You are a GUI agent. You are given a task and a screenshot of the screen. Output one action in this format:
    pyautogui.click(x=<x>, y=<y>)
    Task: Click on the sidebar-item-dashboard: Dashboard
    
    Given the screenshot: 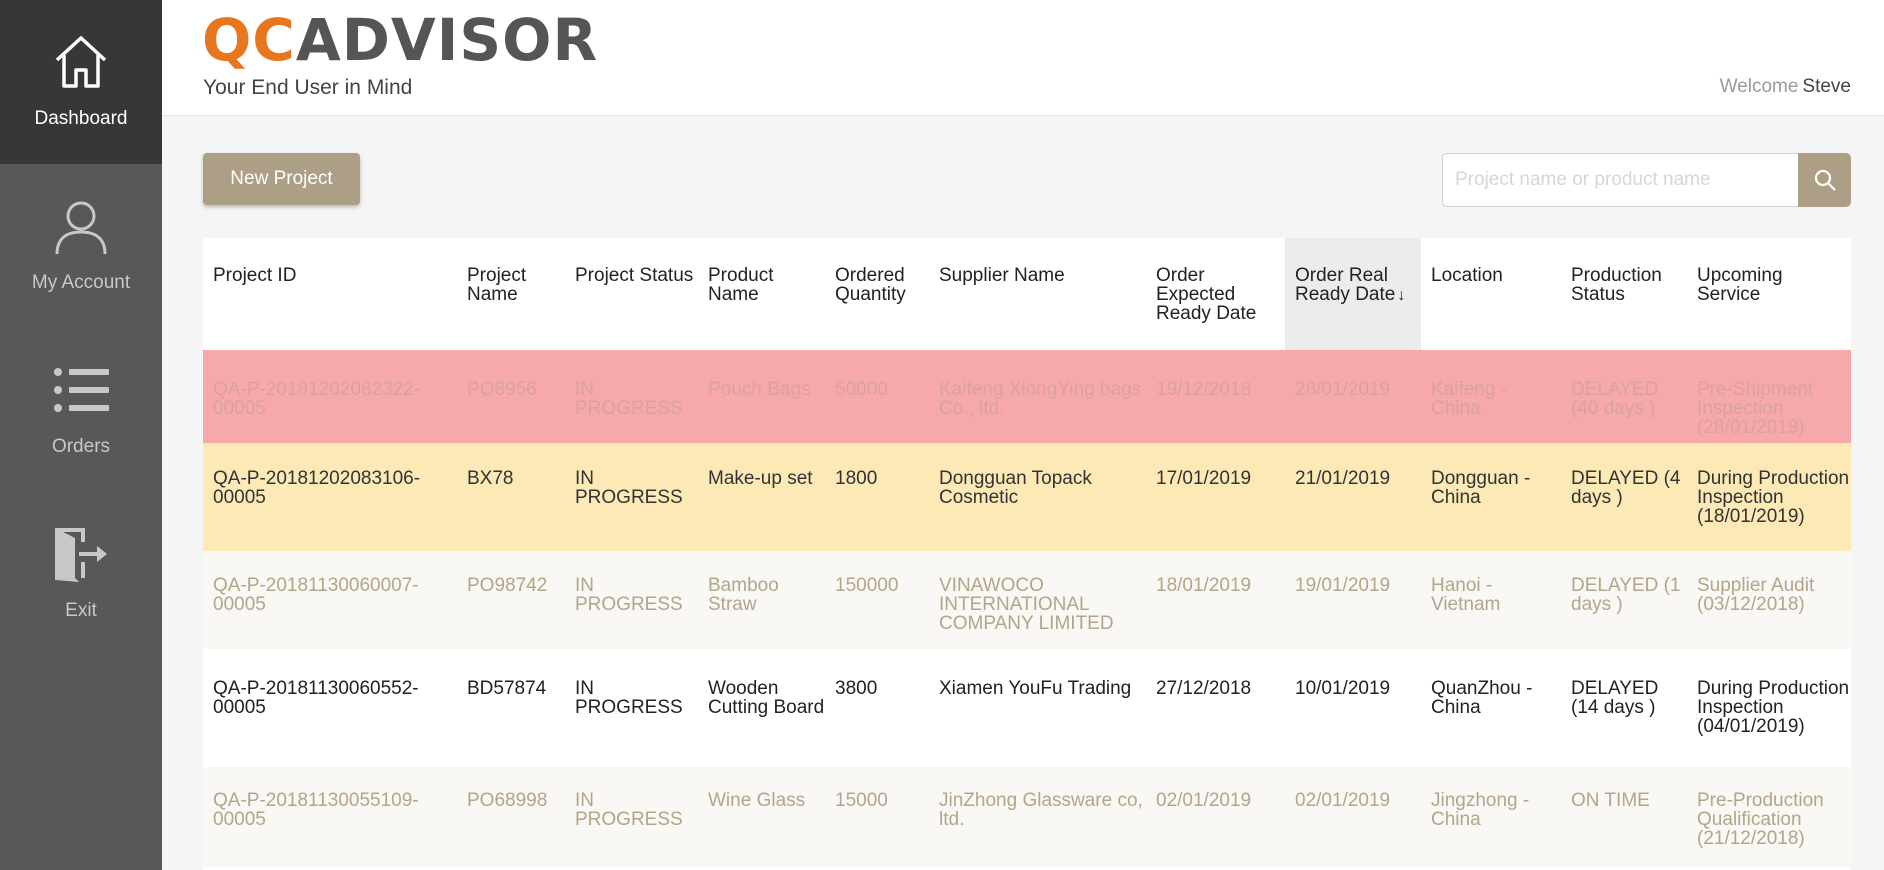 What is the action you would take?
    pyautogui.click(x=81, y=82)
    